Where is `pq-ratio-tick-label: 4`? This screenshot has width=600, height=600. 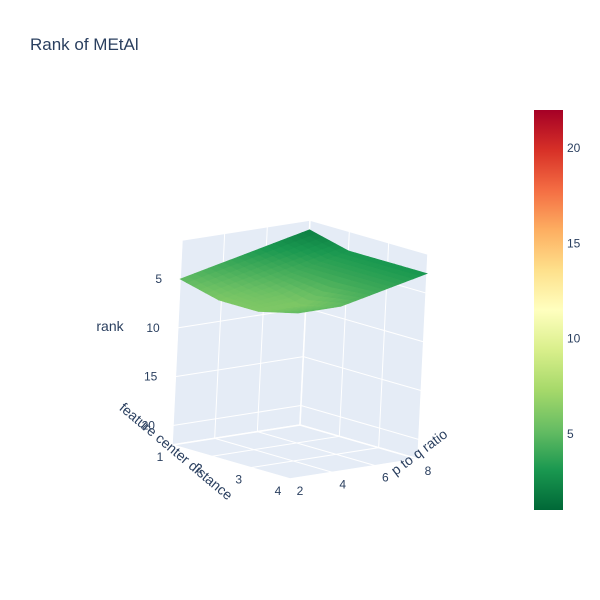
pq-ratio-tick-label: 4 is located at coordinates (342, 484).